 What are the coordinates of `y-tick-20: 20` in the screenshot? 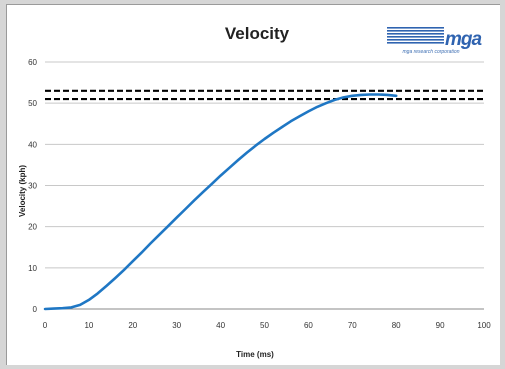 It's located at (32, 227).